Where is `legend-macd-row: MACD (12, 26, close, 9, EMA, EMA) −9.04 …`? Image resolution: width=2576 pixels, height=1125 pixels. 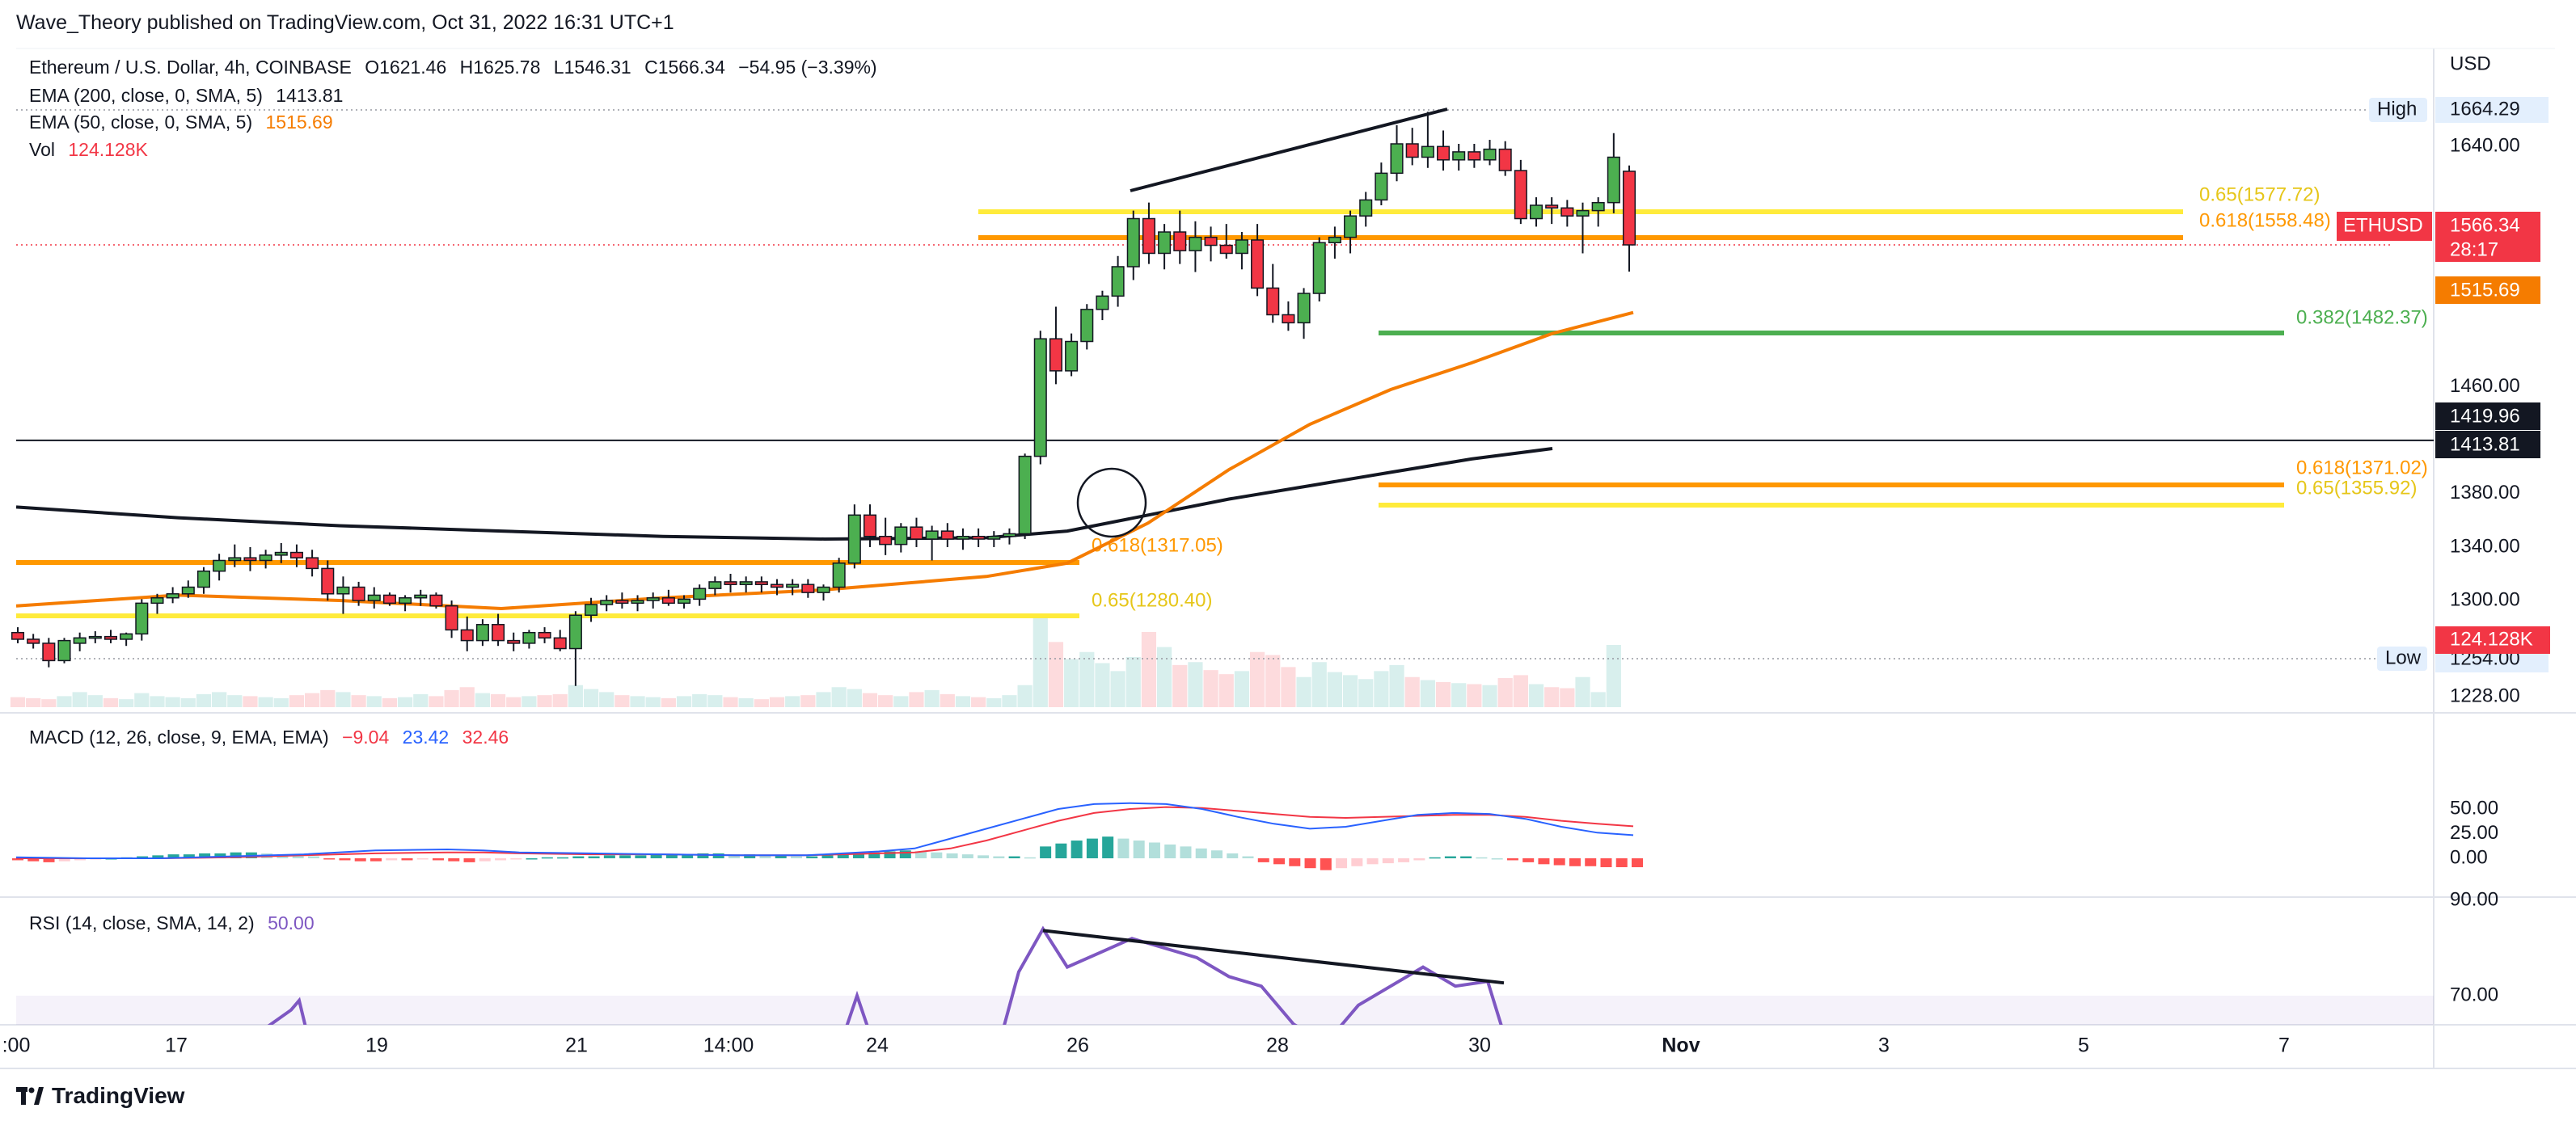
legend-macd-row: MACD (12, 26, close, 9, EMA, EMA) −9.04 … is located at coordinates (273, 738).